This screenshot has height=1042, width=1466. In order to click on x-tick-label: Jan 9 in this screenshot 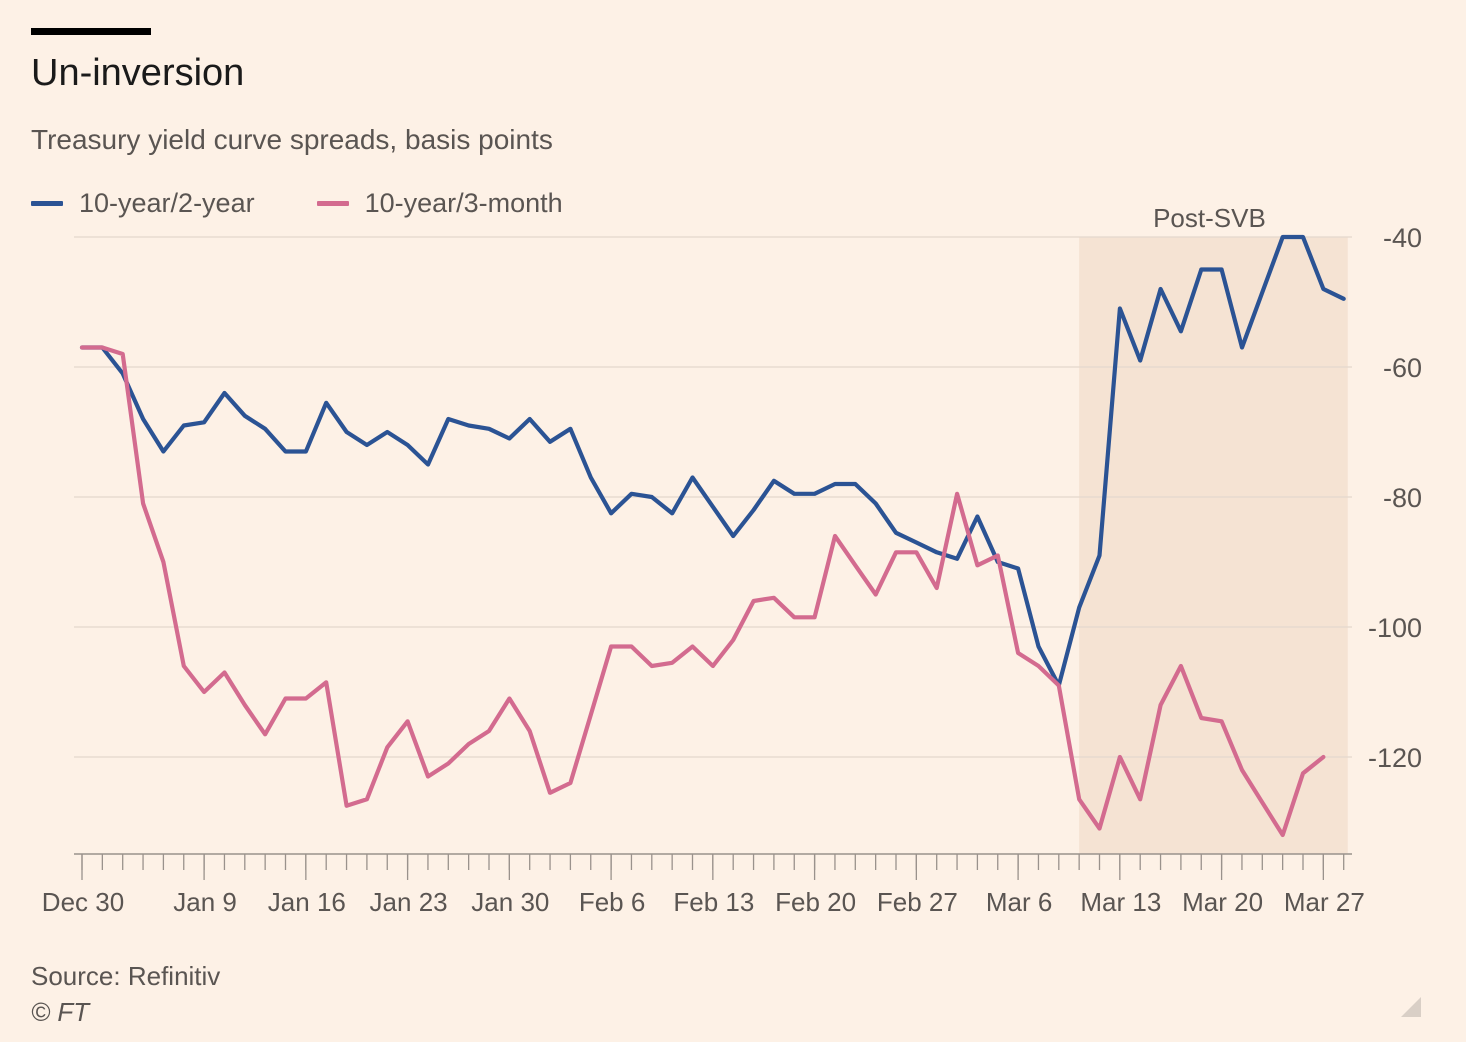, I will do `click(205, 902)`.